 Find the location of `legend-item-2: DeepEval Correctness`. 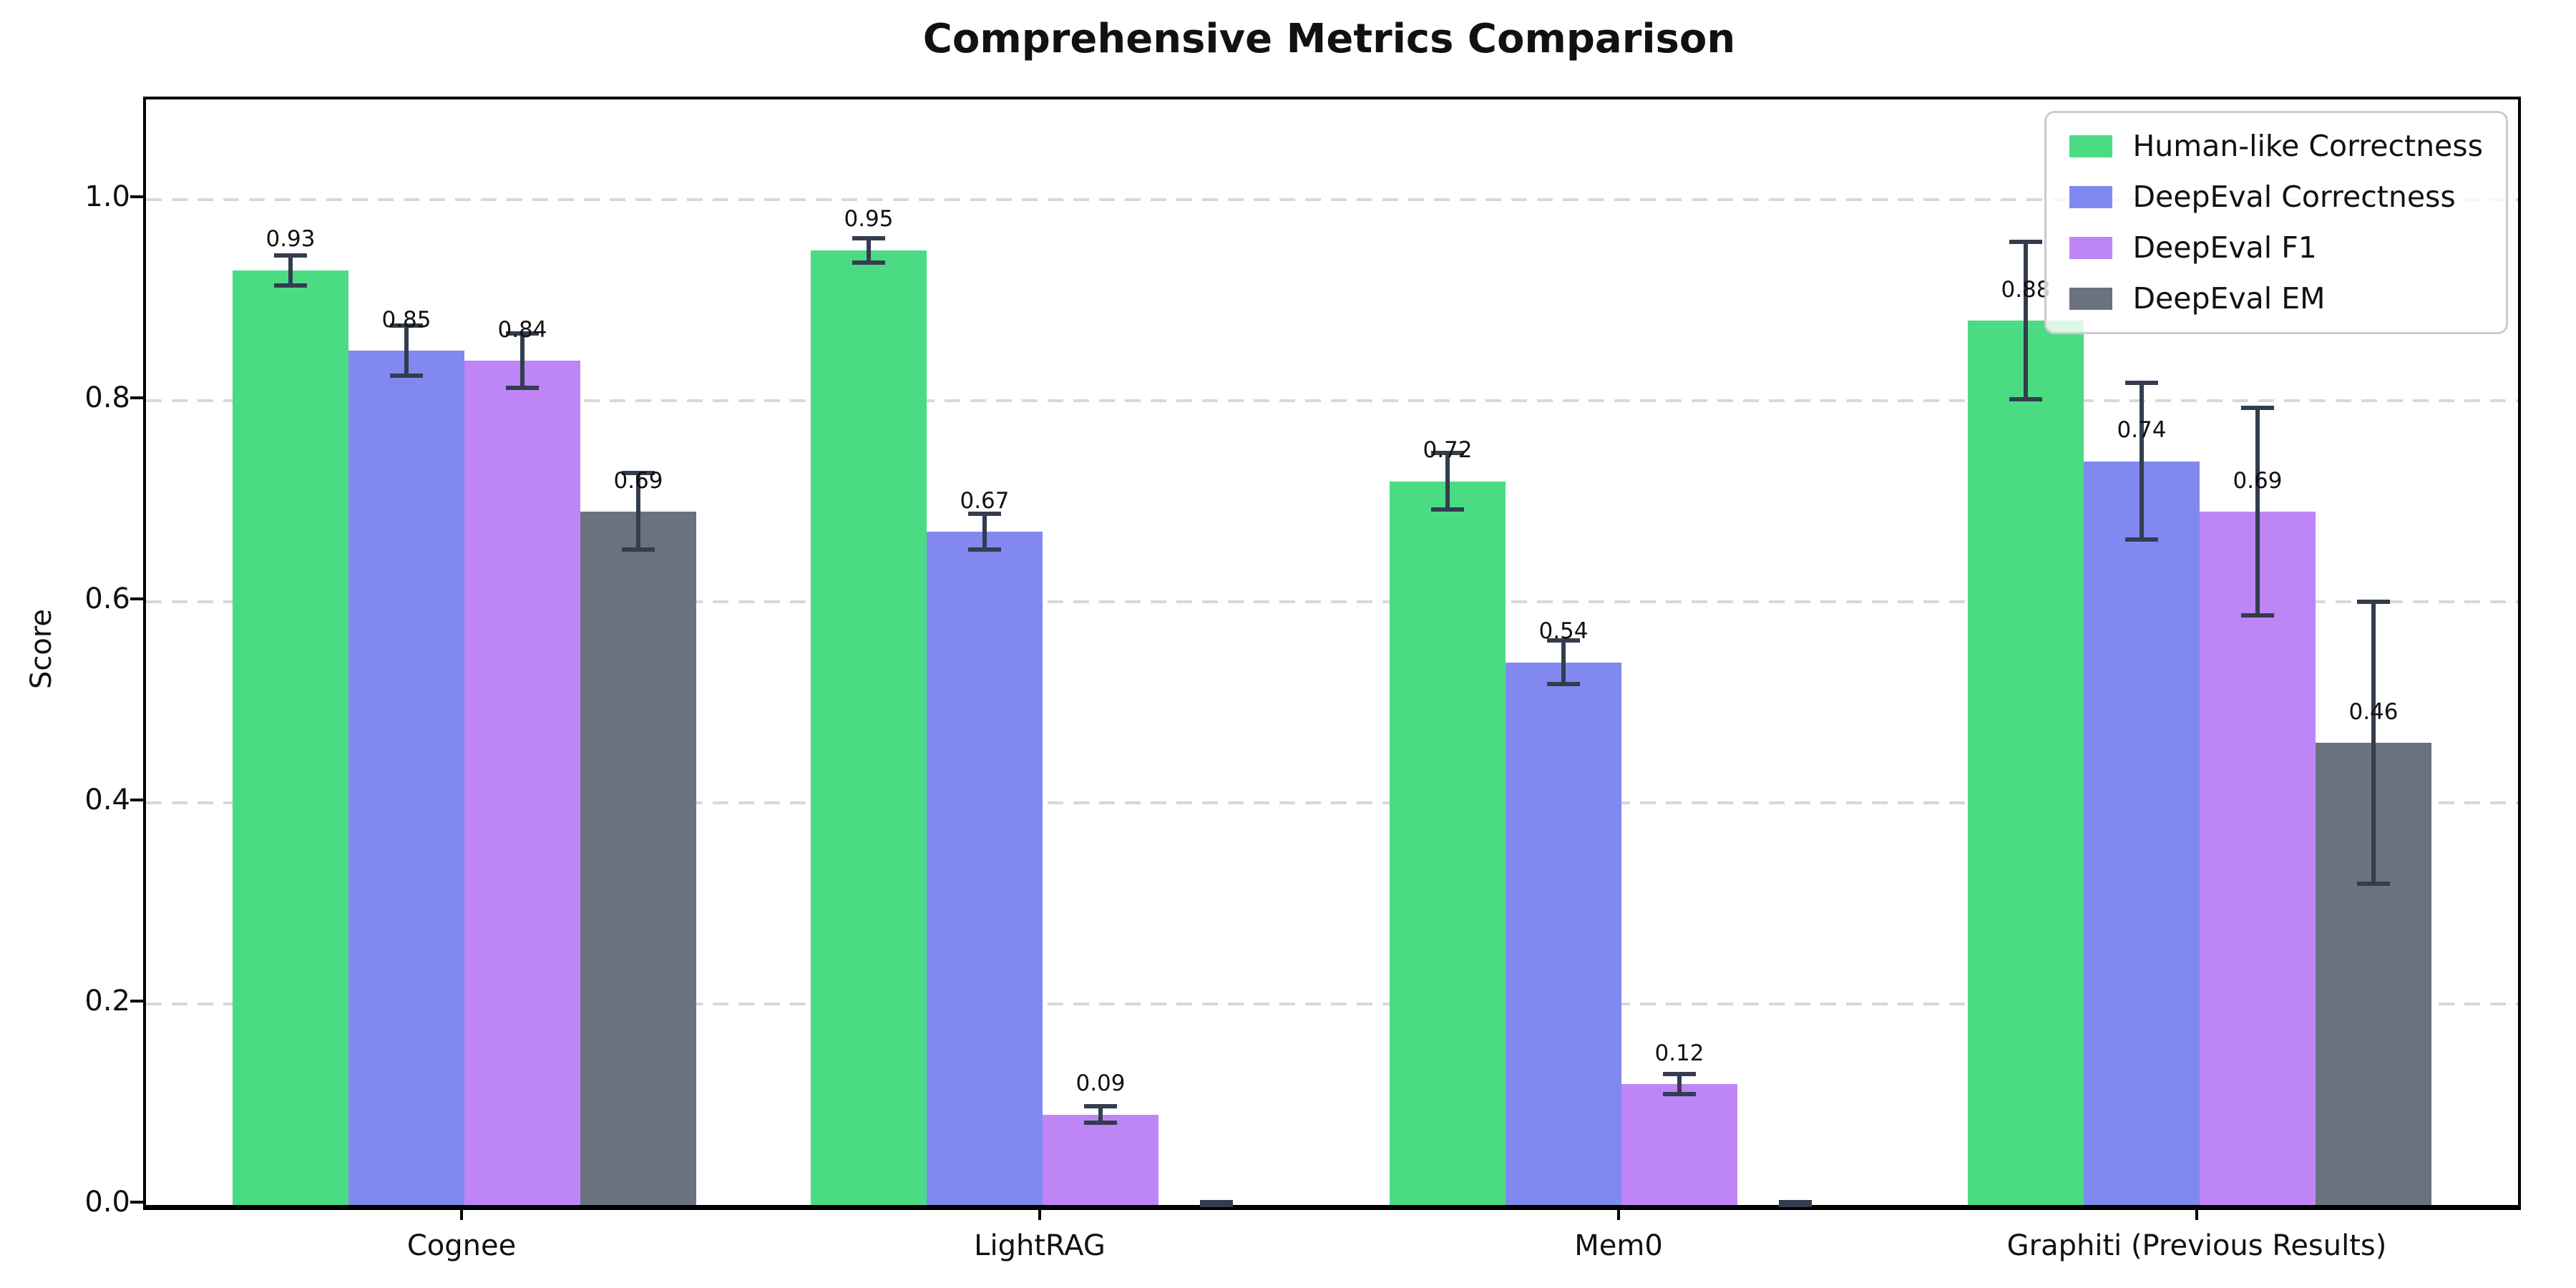

legend-item-2: DeepEval Correctness is located at coordinates (2276, 197).